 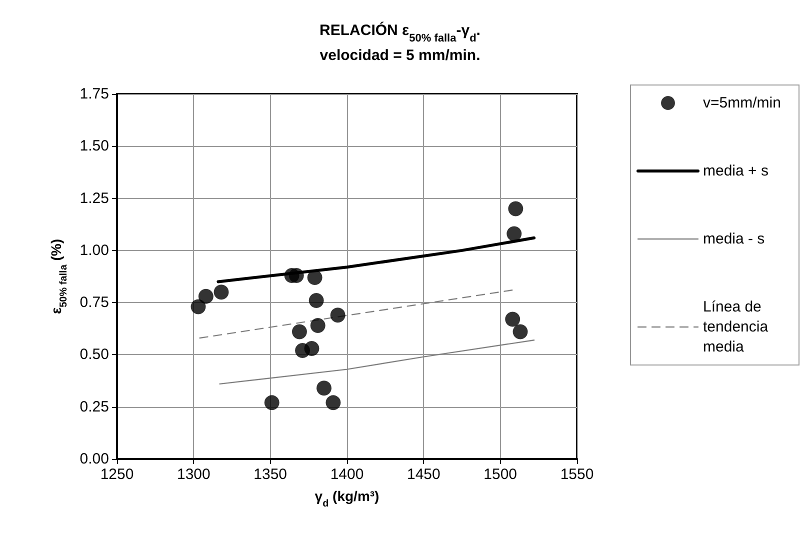 I want to click on x-tick-label: 1300, so click(x=193, y=474).